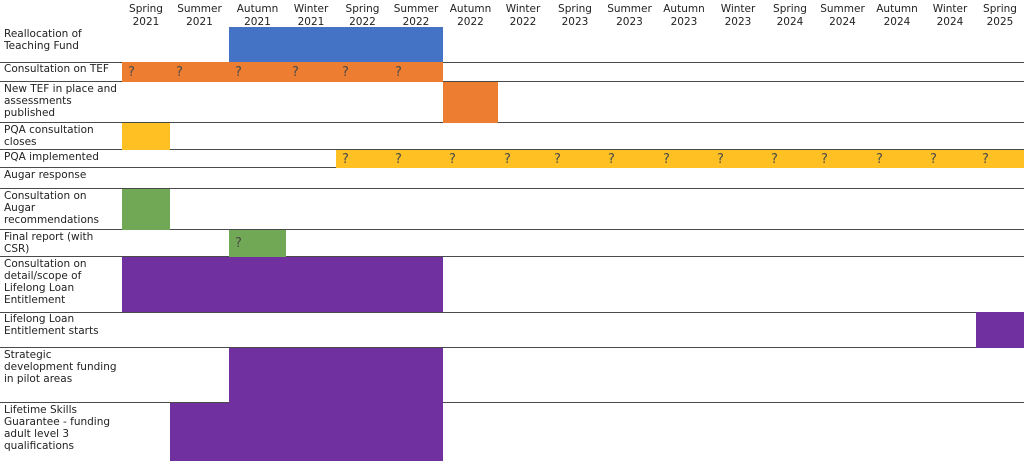 The width and height of the screenshot is (1024, 461). What do you see at coordinates (51, 208) in the screenshot?
I see `row-label: Consultation on Augar recommendations` at bounding box center [51, 208].